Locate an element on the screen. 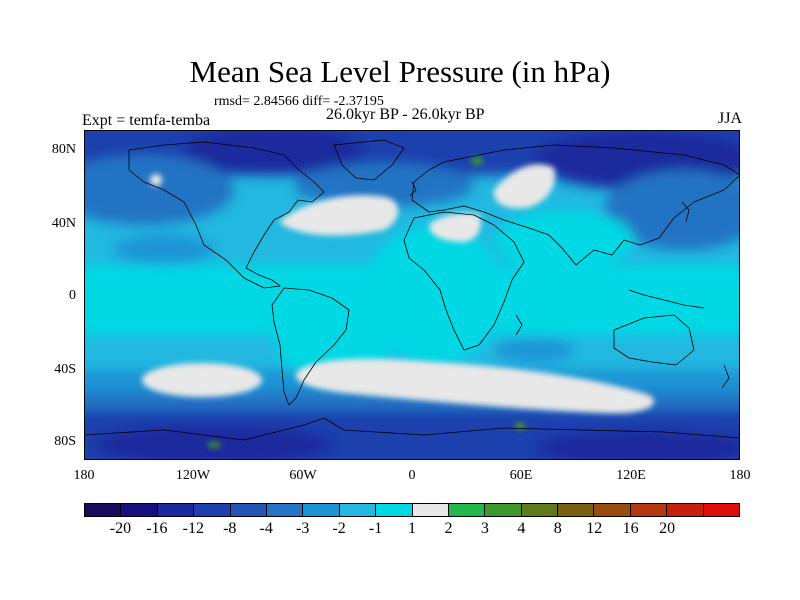 This screenshot has height=600, width=800. plot-title: Mean Sea Level Pressure (in hPa) is located at coordinates (400, 71).